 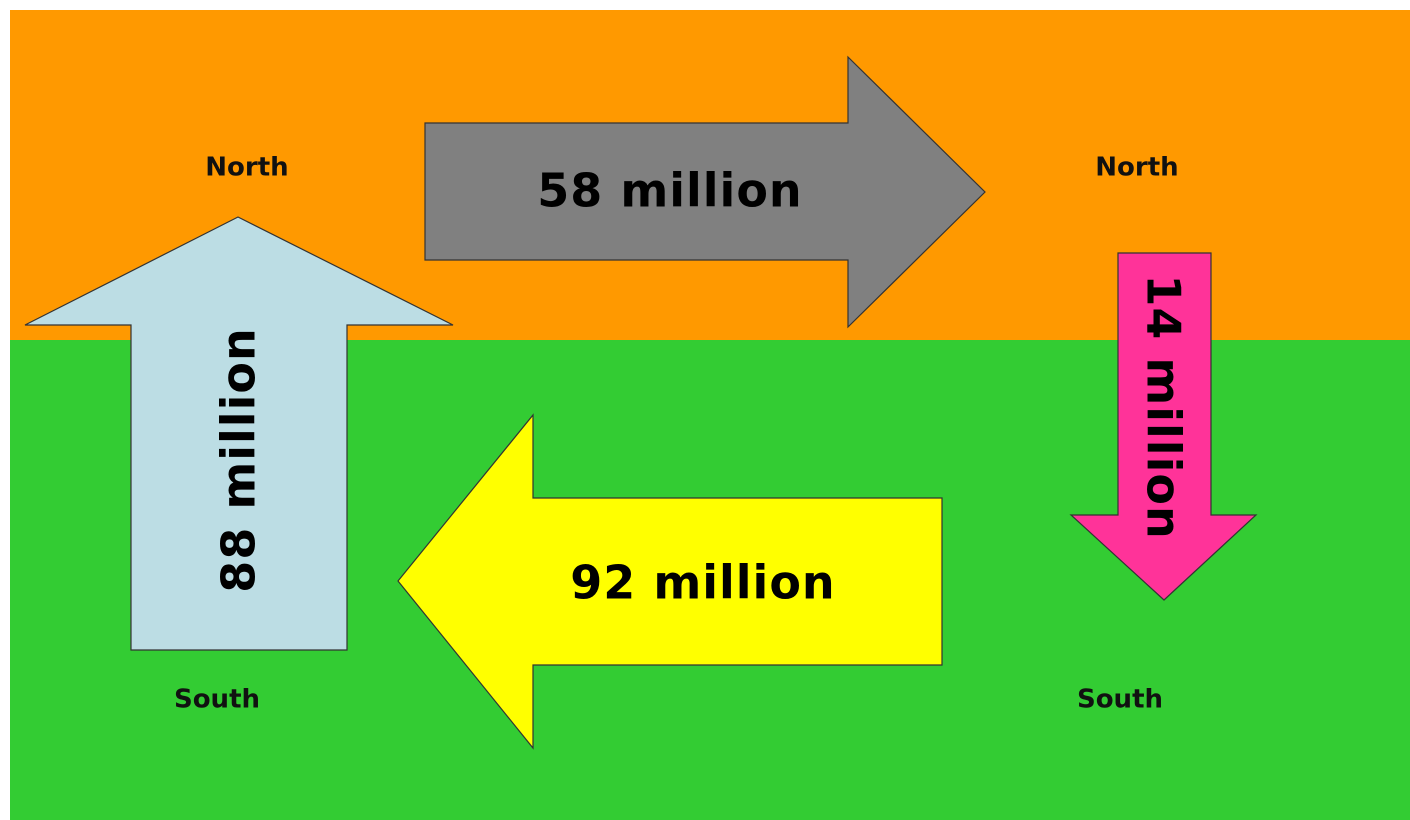 I want to click on arrow-north-to-north, so click(x=705, y=192).